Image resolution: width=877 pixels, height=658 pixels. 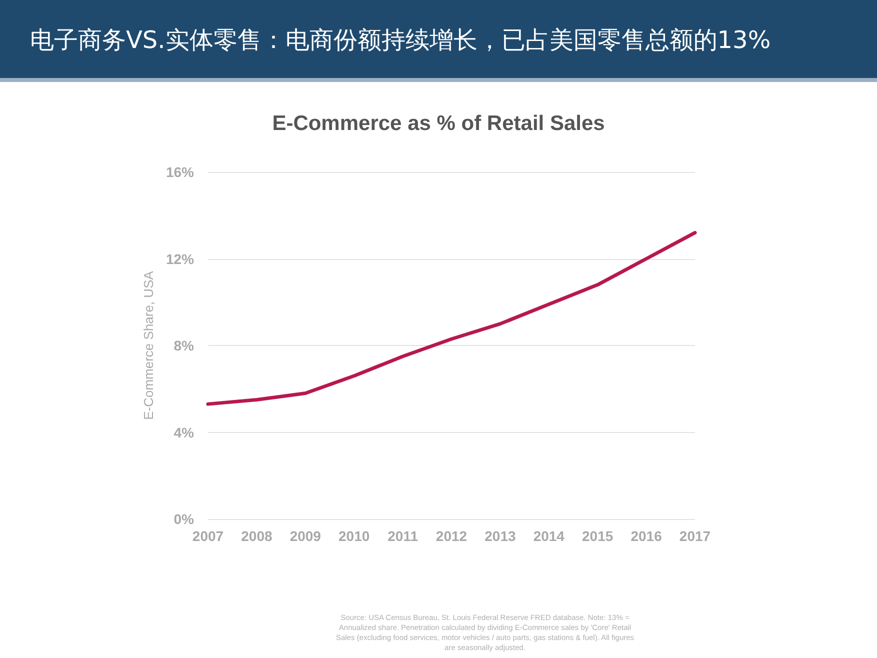 What do you see at coordinates (184, 346) in the screenshot?
I see `y-tick-label: 8%` at bounding box center [184, 346].